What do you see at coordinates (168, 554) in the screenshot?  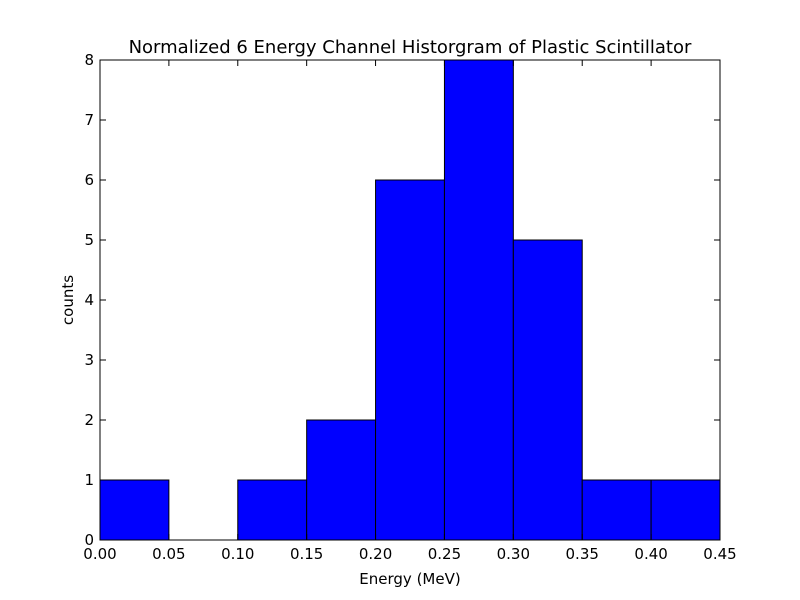 I see `x-tick-label-1: 0.05` at bounding box center [168, 554].